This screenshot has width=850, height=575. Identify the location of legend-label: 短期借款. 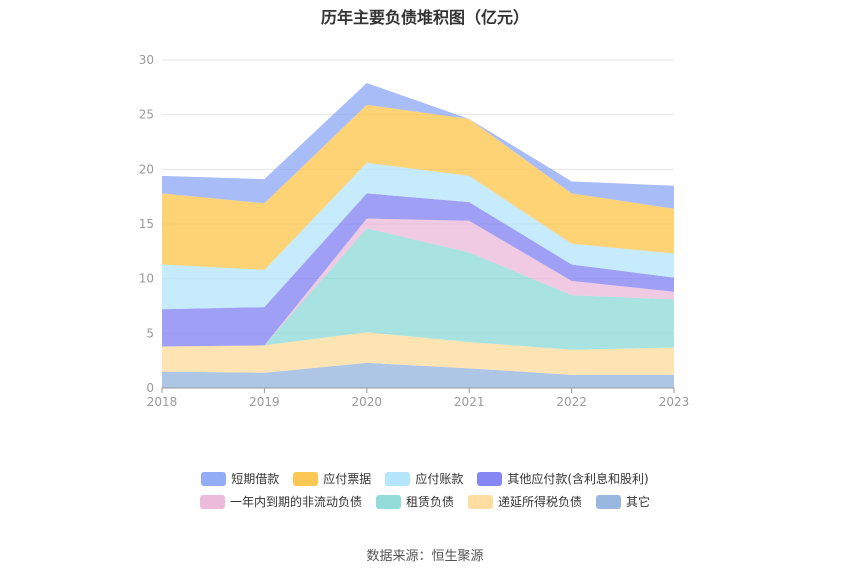
(255, 479).